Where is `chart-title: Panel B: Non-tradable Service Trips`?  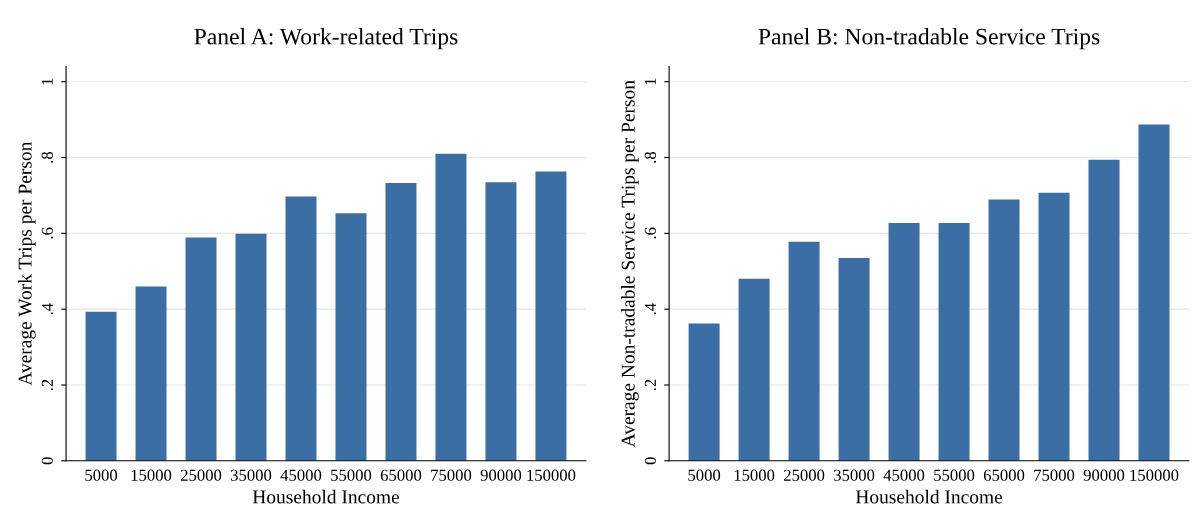 chart-title: Panel B: Non-tradable Service Trips is located at coordinates (929, 38).